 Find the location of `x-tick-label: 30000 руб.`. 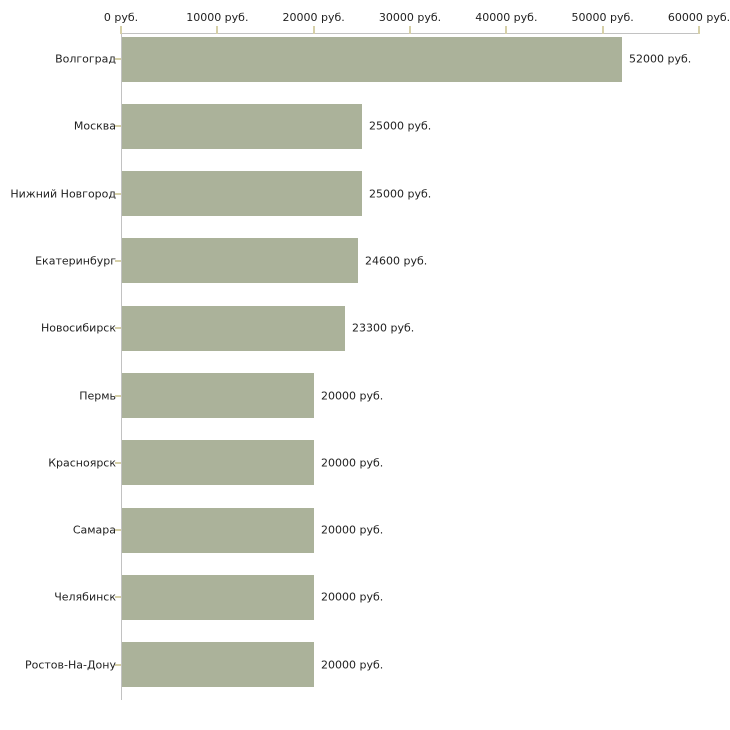

x-tick-label: 30000 руб. is located at coordinates (410, 17).